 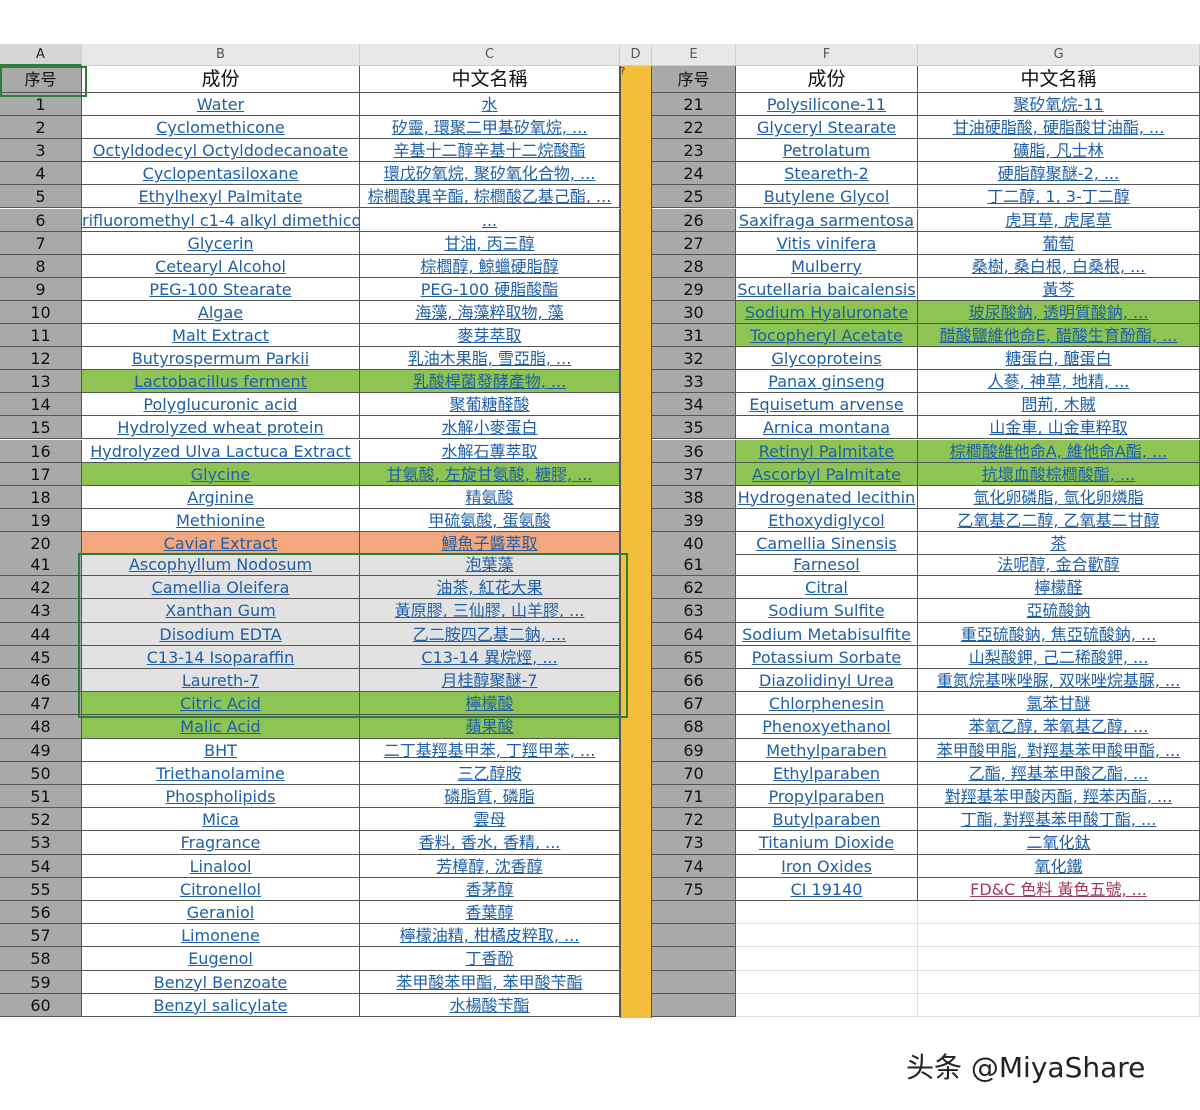 What do you see at coordinates (221, 359) in the screenshot?
I see `ingredient-link: Butyrospermum Parkii` at bounding box center [221, 359].